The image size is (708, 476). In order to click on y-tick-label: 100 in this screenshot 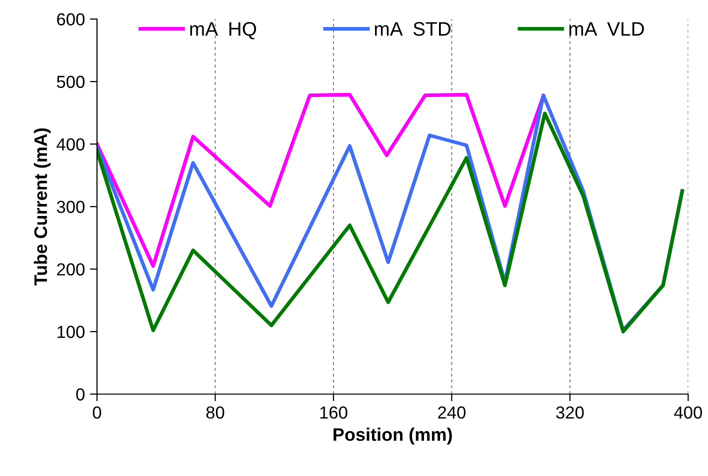, I will do `click(71, 332)`.